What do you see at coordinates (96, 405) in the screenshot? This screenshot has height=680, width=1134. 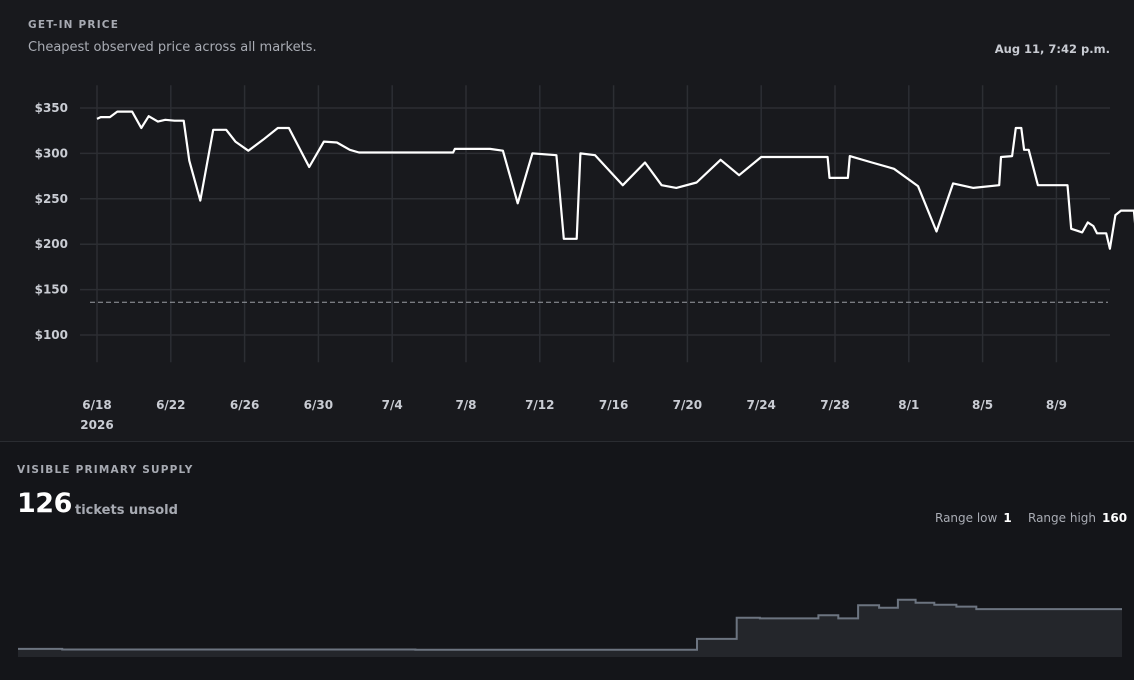 I see `x-tick-label: 6/18` at bounding box center [96, 405].